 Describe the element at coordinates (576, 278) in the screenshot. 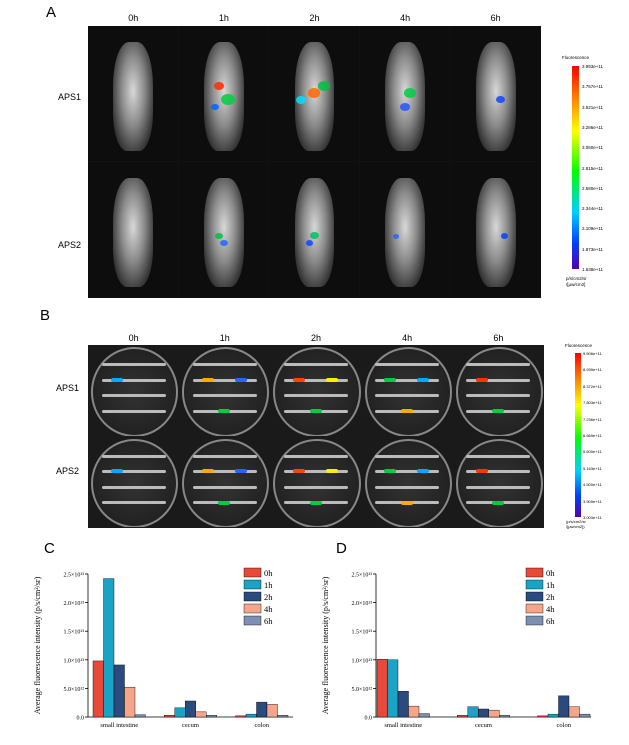

I see `unit-line: p/s/cm2/sr` at that location.